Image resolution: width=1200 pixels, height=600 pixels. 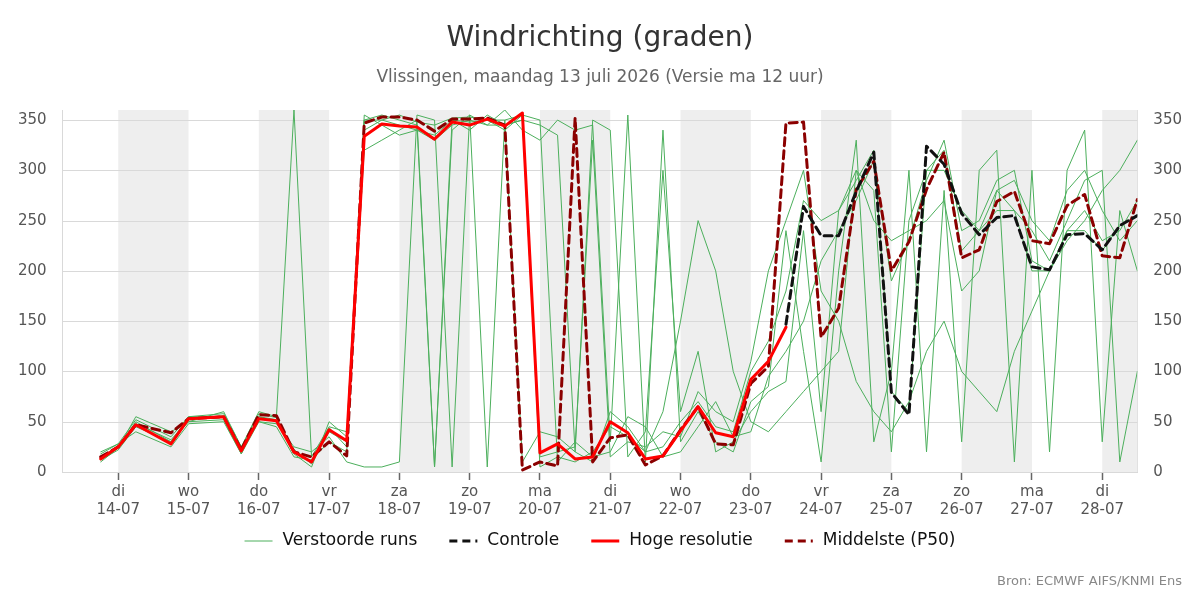 I want to click on y2-tick-label: 0, so click(x=1158, y=470).